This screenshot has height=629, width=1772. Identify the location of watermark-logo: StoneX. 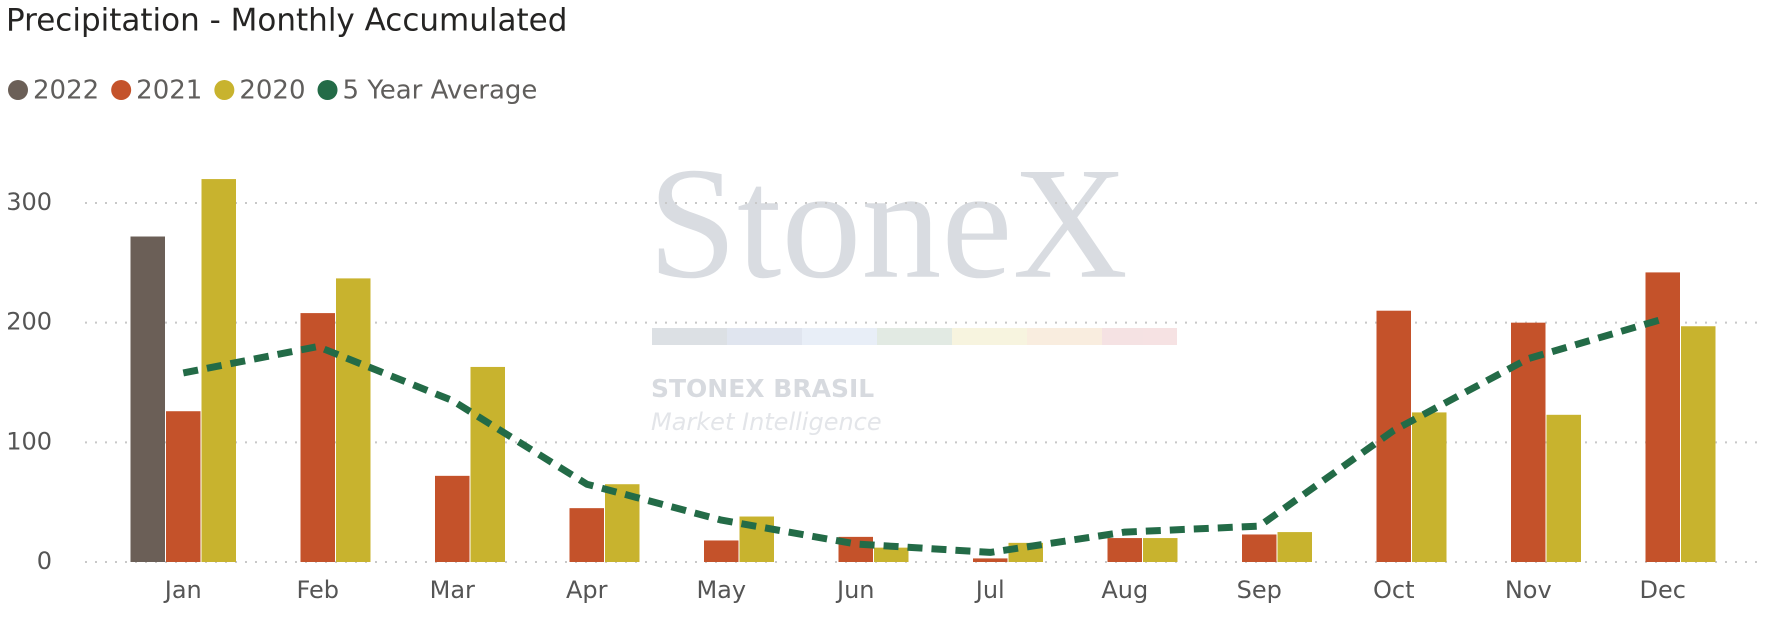
(888, 223).